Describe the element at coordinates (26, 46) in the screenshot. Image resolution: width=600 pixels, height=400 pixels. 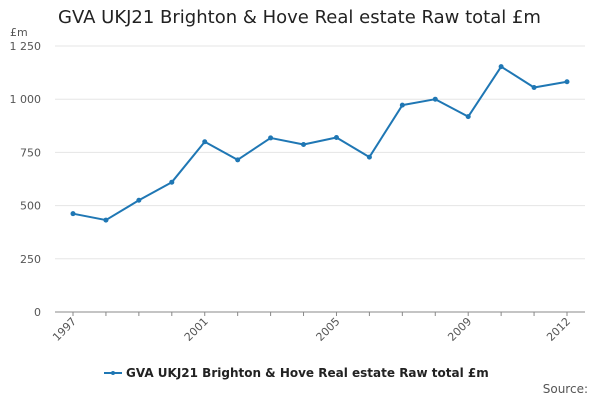
I see `y-tick-label: 1 250` at that location.